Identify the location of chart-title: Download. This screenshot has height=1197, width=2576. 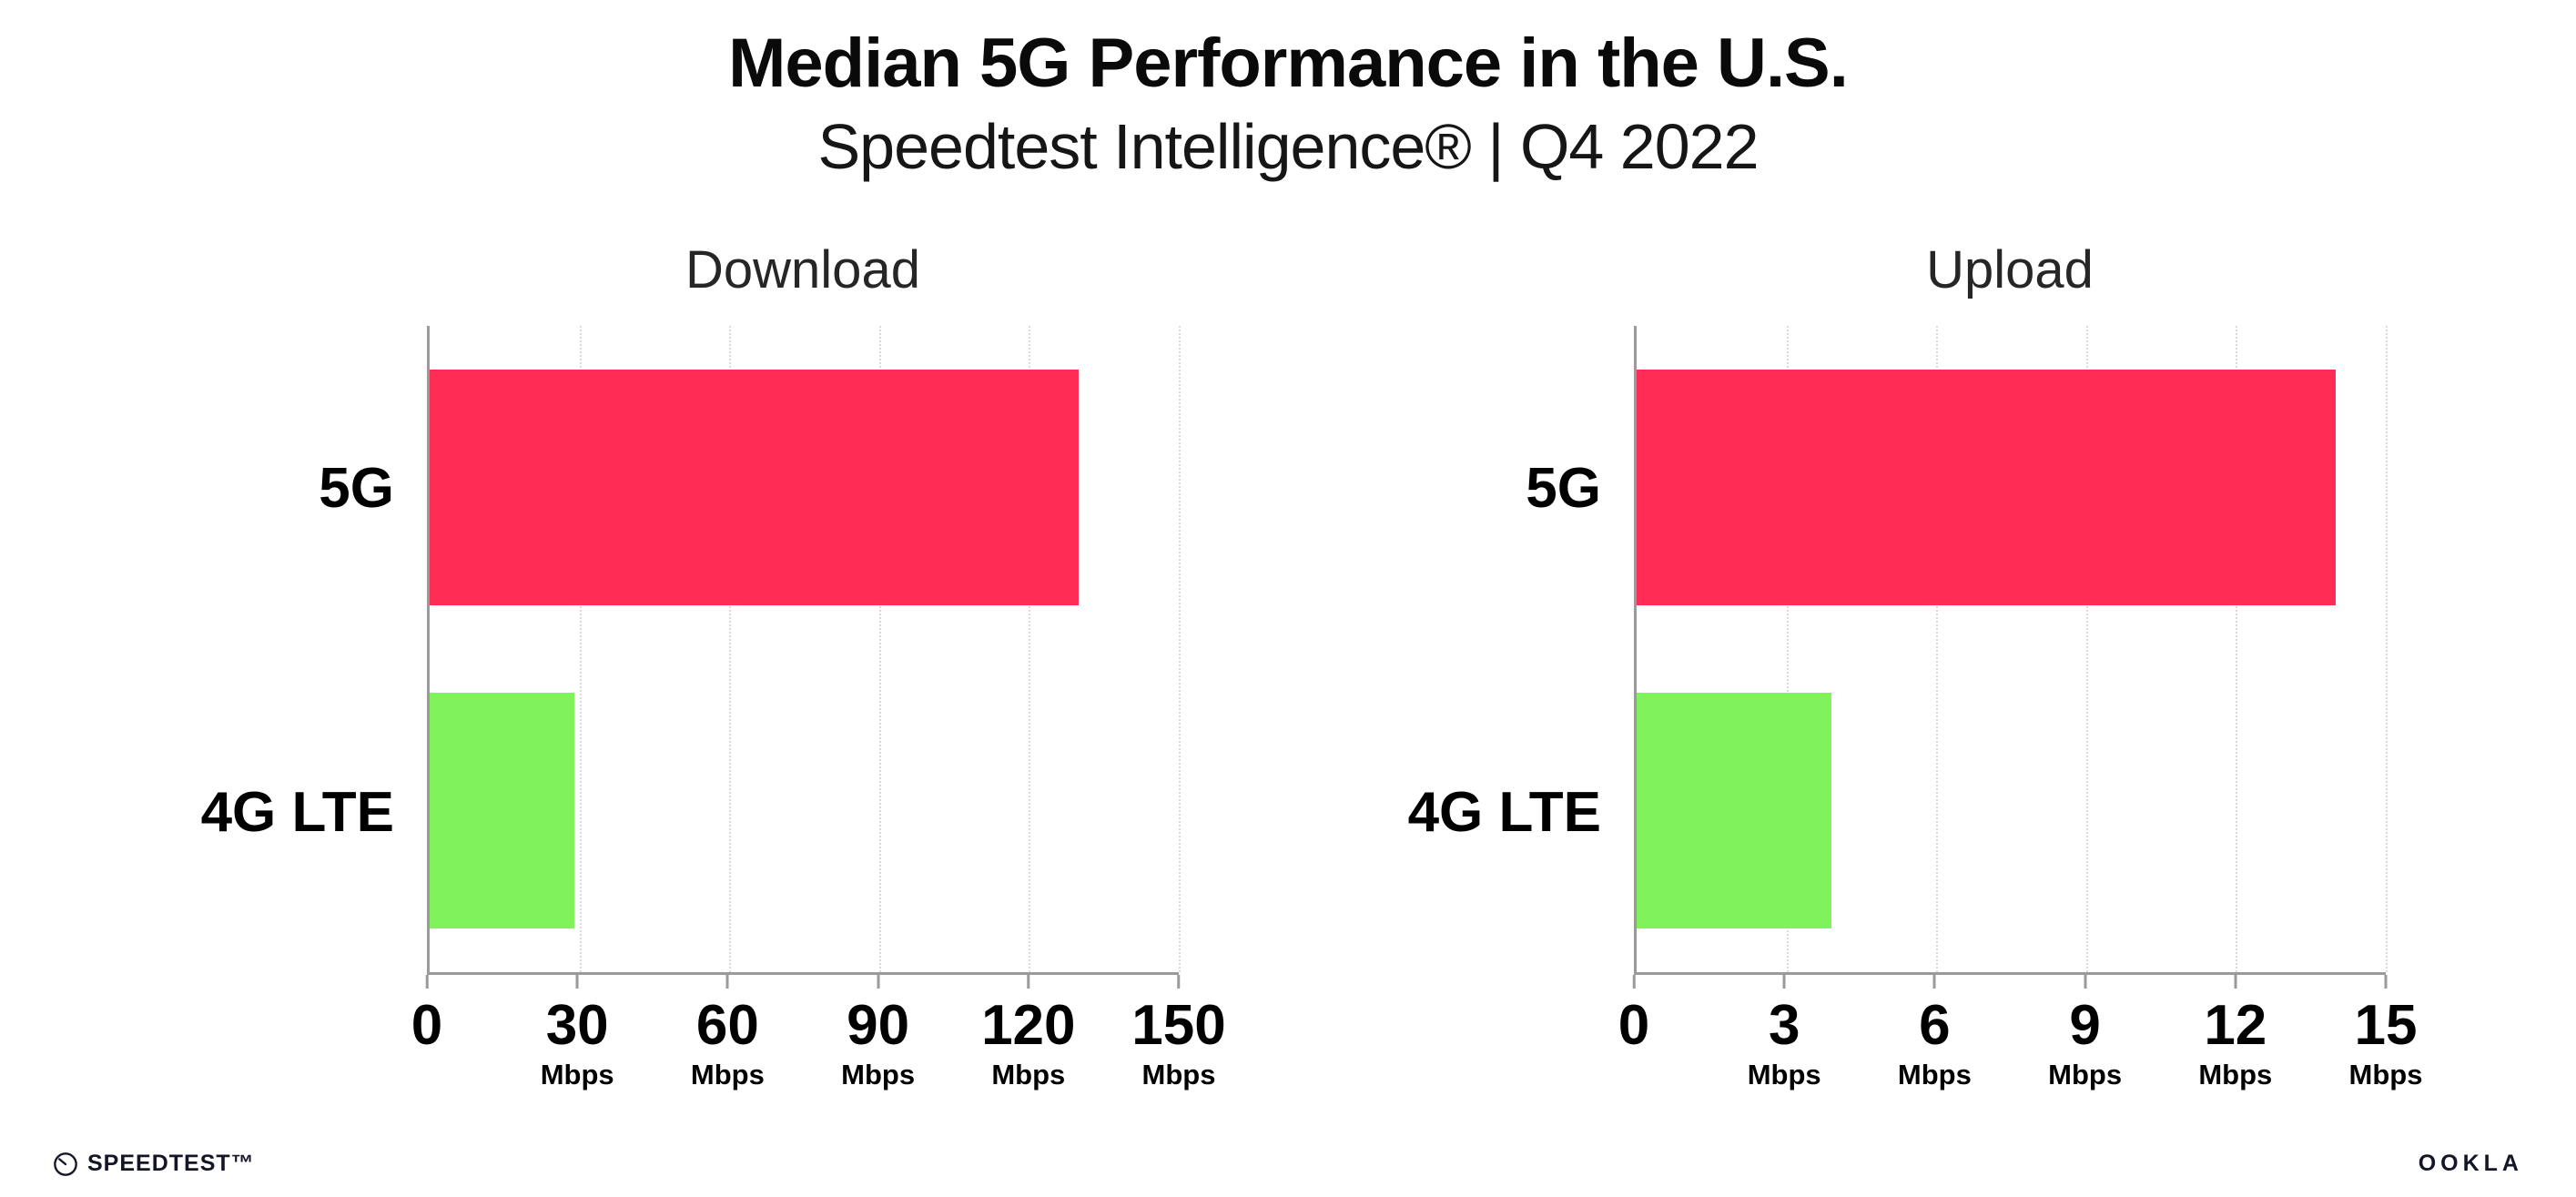
(802, 270).